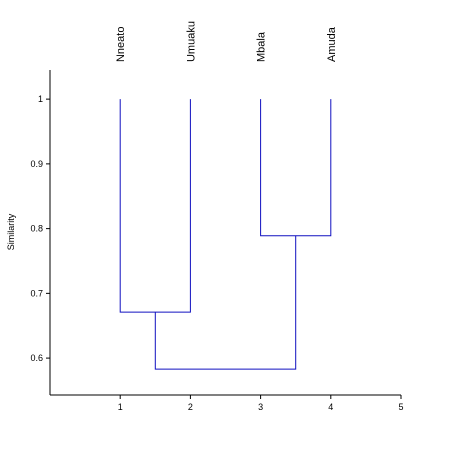  Describe the element at coordinates (332, 44) in the screenshot. I see `leaf-label: Amuda` at that location.